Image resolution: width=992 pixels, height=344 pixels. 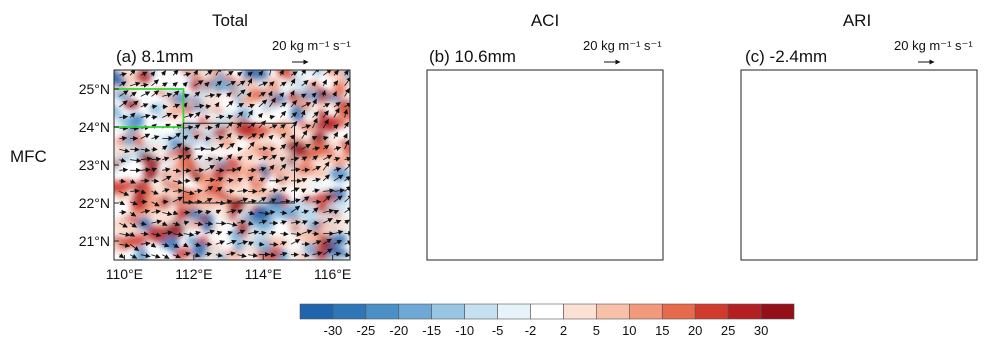 What do you see at coordinates (728, 330) in the screenshot?
I see `colorbar-tick-label: 25` at bounding box center [728, 330].